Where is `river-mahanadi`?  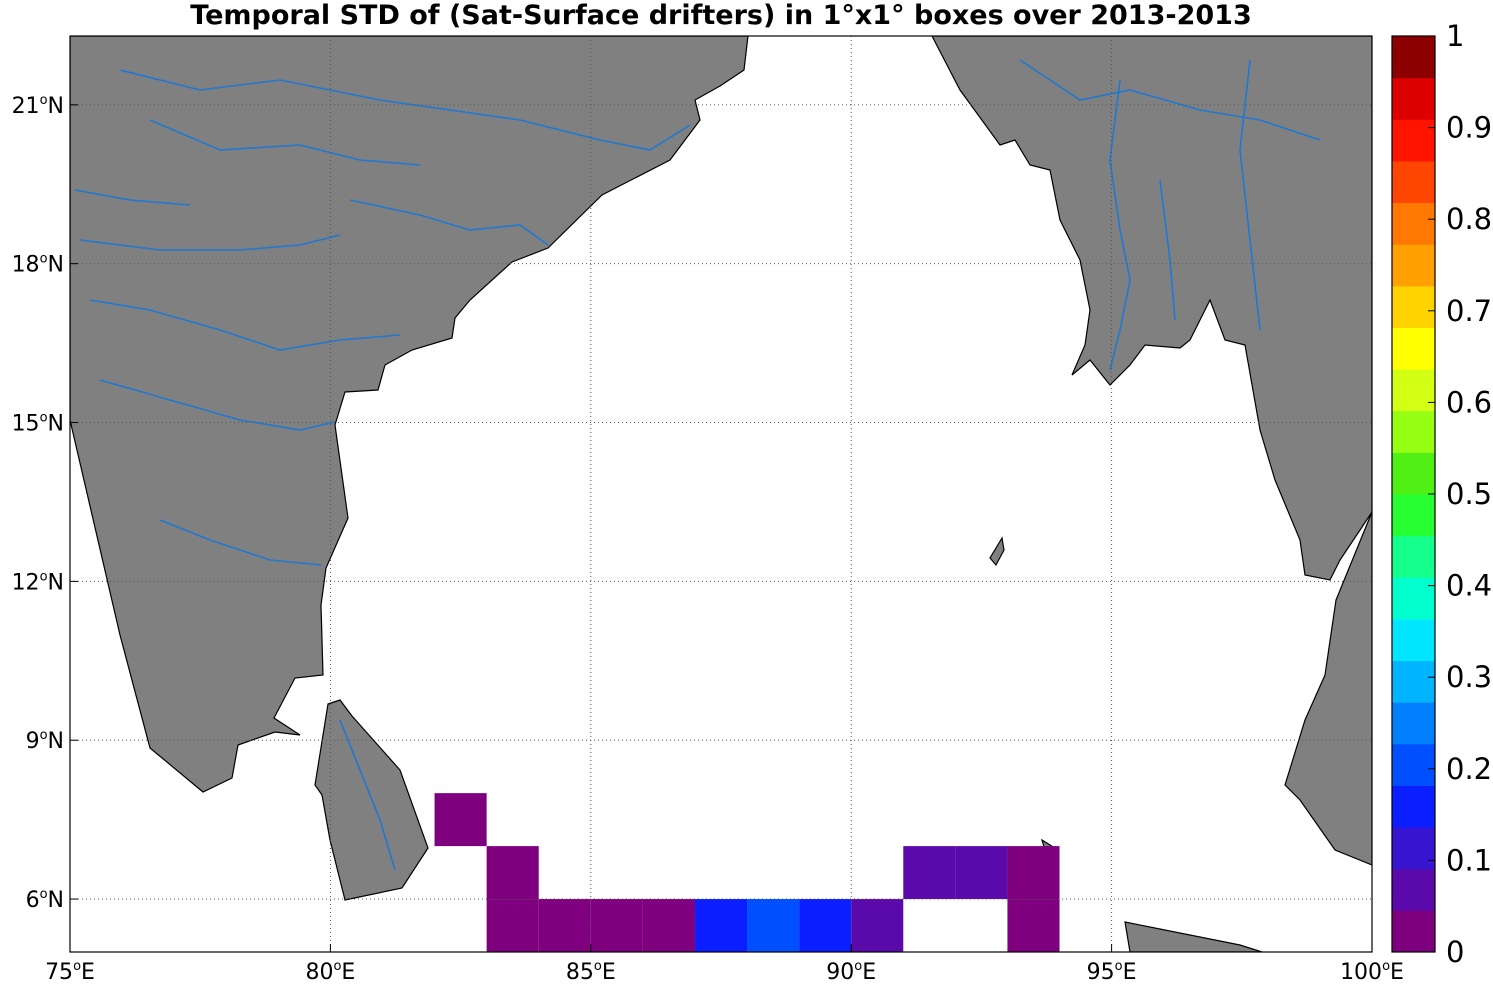
river-mahanadi is located at coordinates (449, 222).